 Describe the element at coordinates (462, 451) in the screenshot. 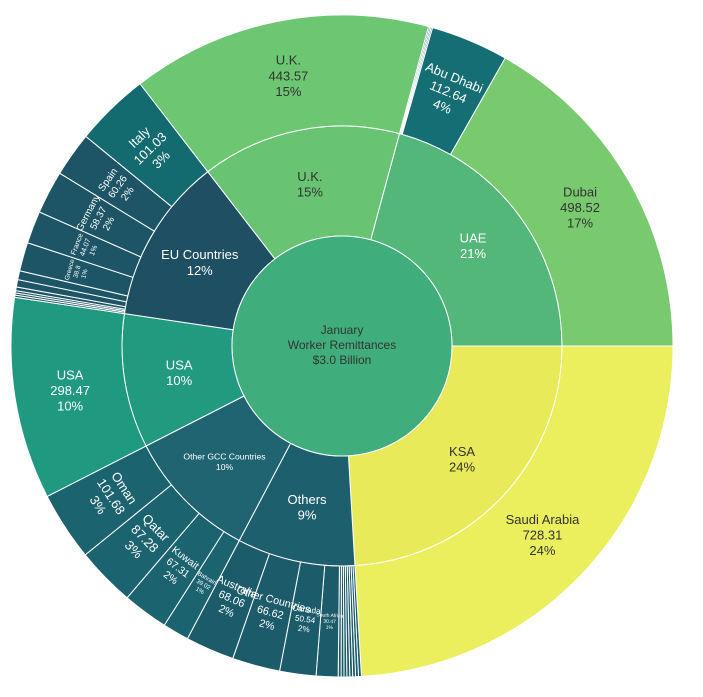

I see `inner-label-line: KSA` at that location.